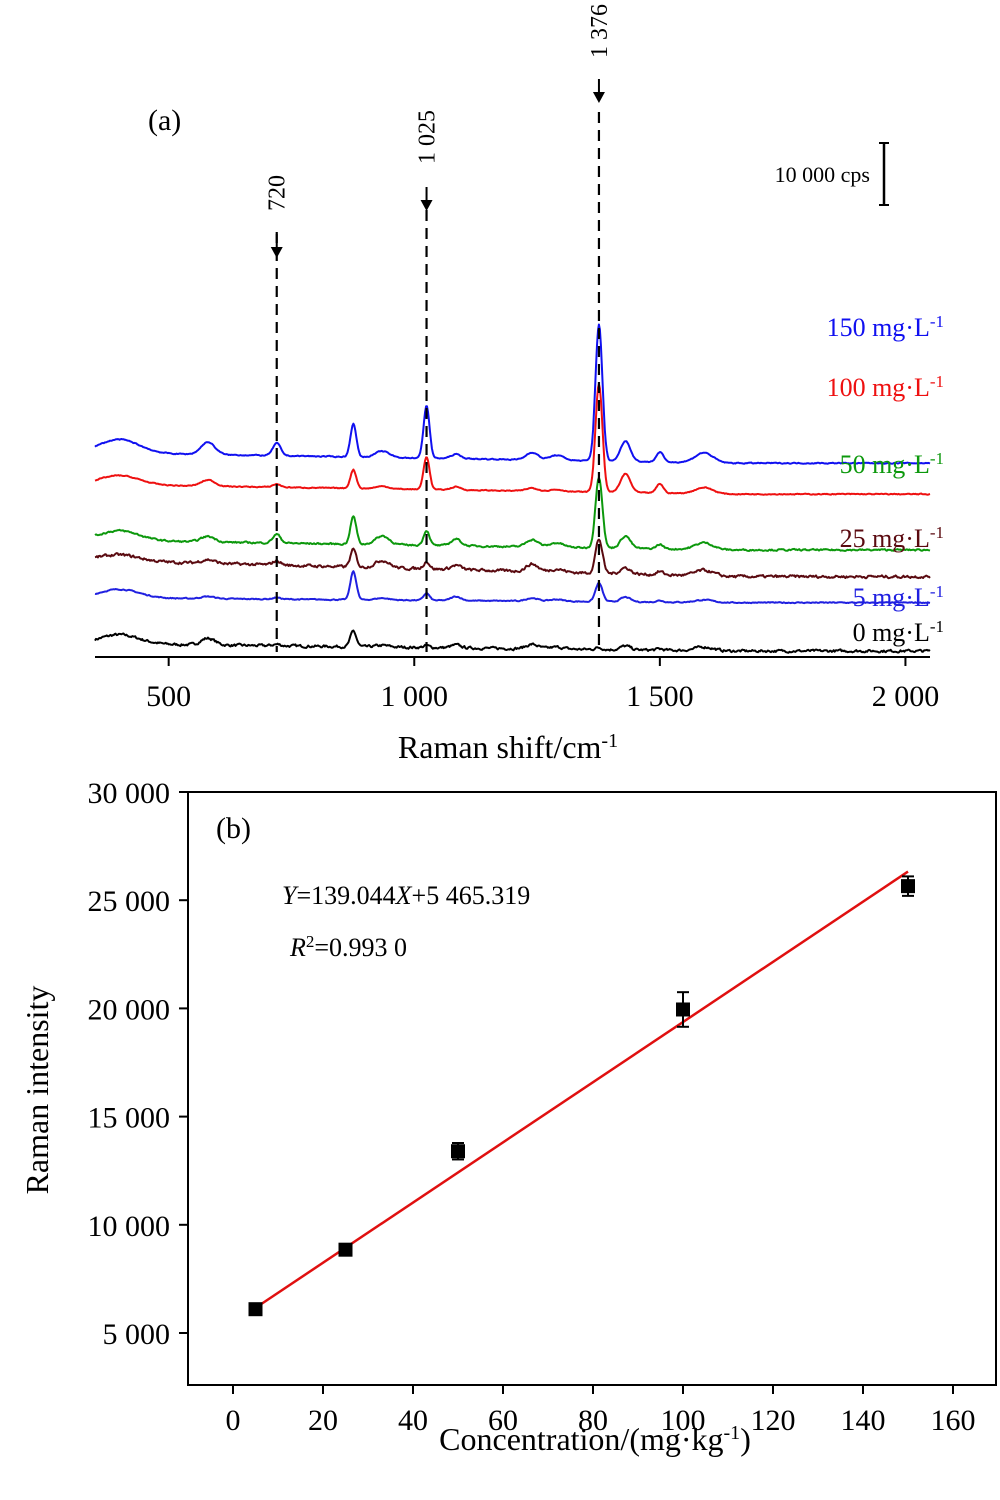 This screenshot has width=1000, height=1500. I want to click on panel-b-label: (b), so click(233, 828).